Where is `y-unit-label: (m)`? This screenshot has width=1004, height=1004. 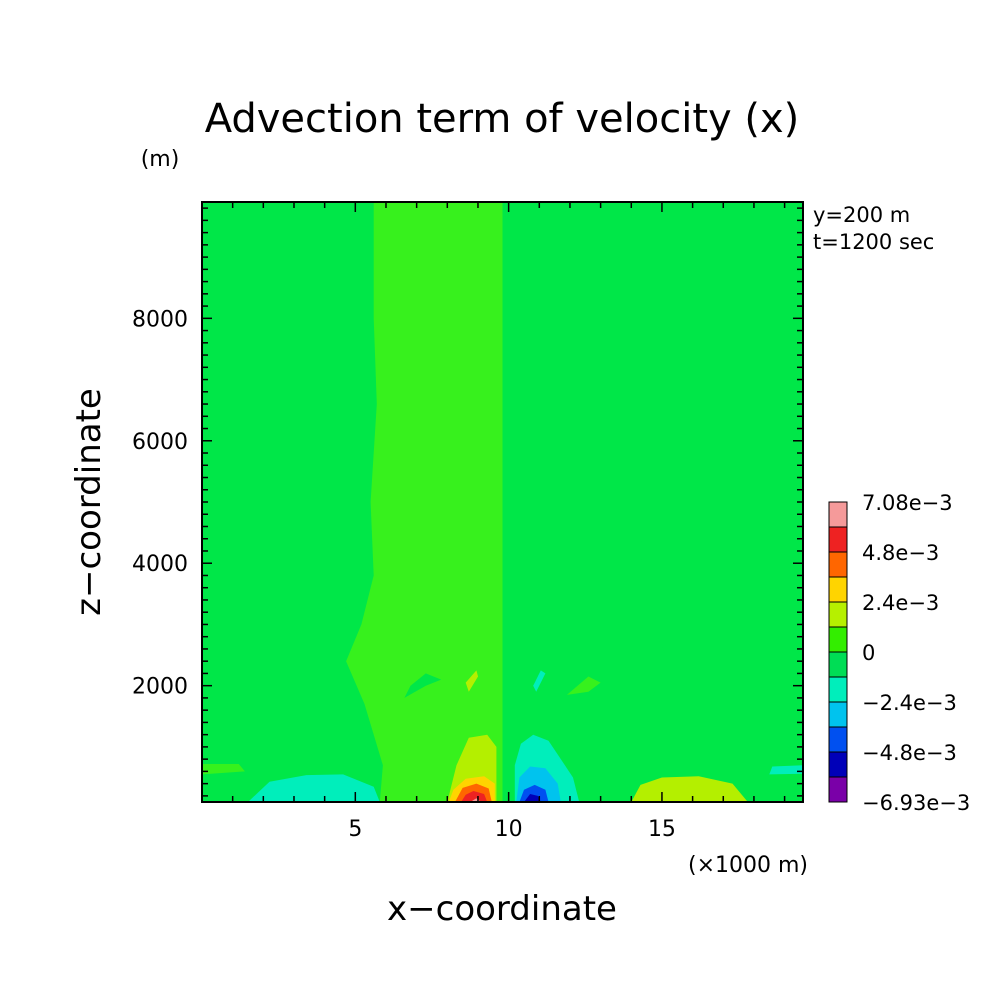
y-unit-label: (m) is located at coordinates (160, 159).